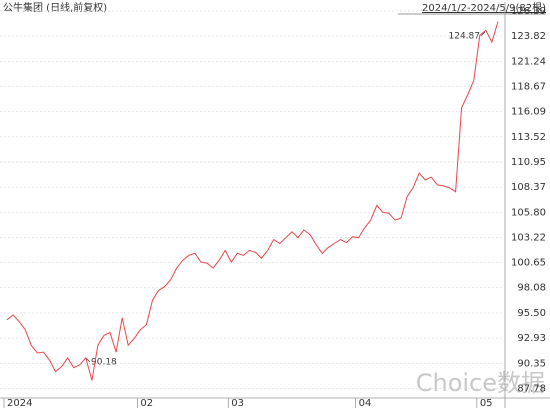 This screenshot has width=550, height=408. I want to click on x-tick-label: 05, so click(486, 403).